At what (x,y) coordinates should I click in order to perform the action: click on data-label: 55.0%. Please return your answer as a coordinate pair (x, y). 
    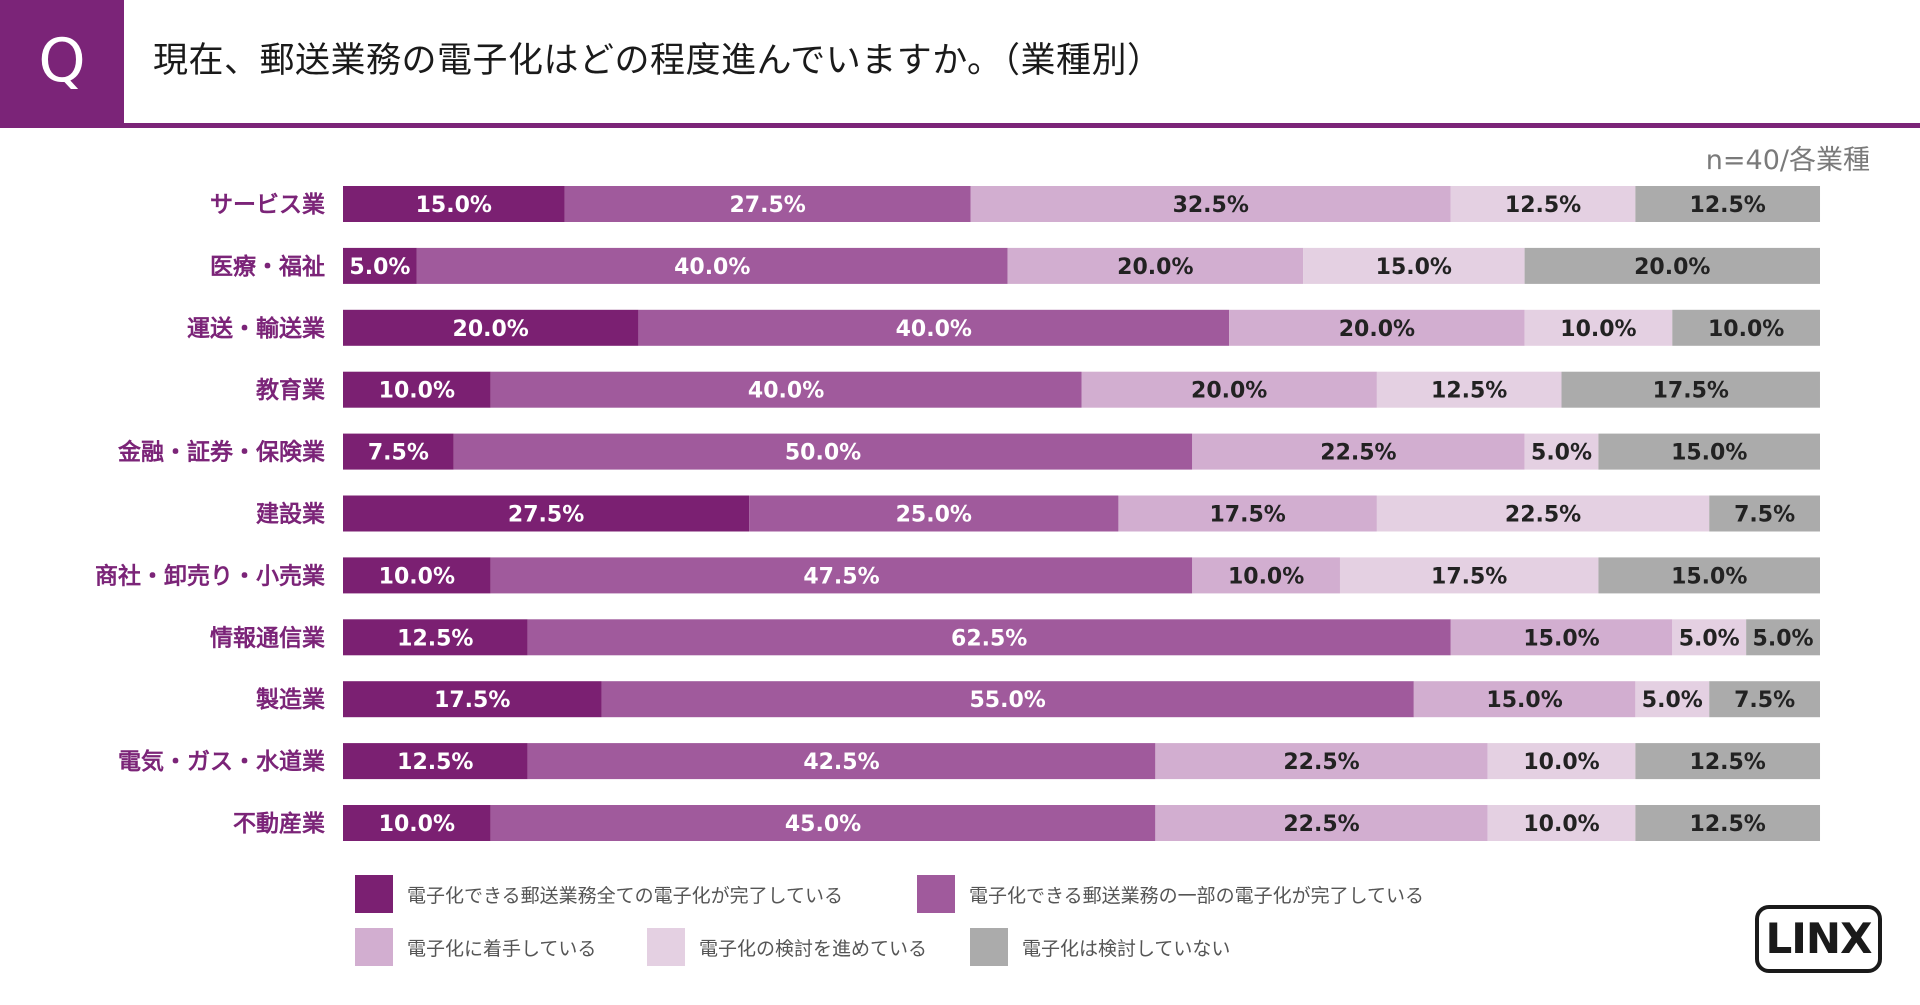
    Looking at the image, I should click on (1007, 700).